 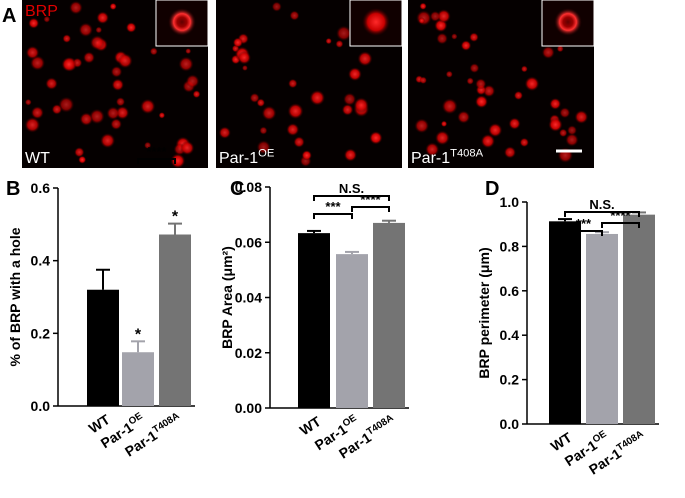 What do you see at coordinates (9, 16) in the screenshot?
I see `panel-label: A` at bounding box center [9, 16].